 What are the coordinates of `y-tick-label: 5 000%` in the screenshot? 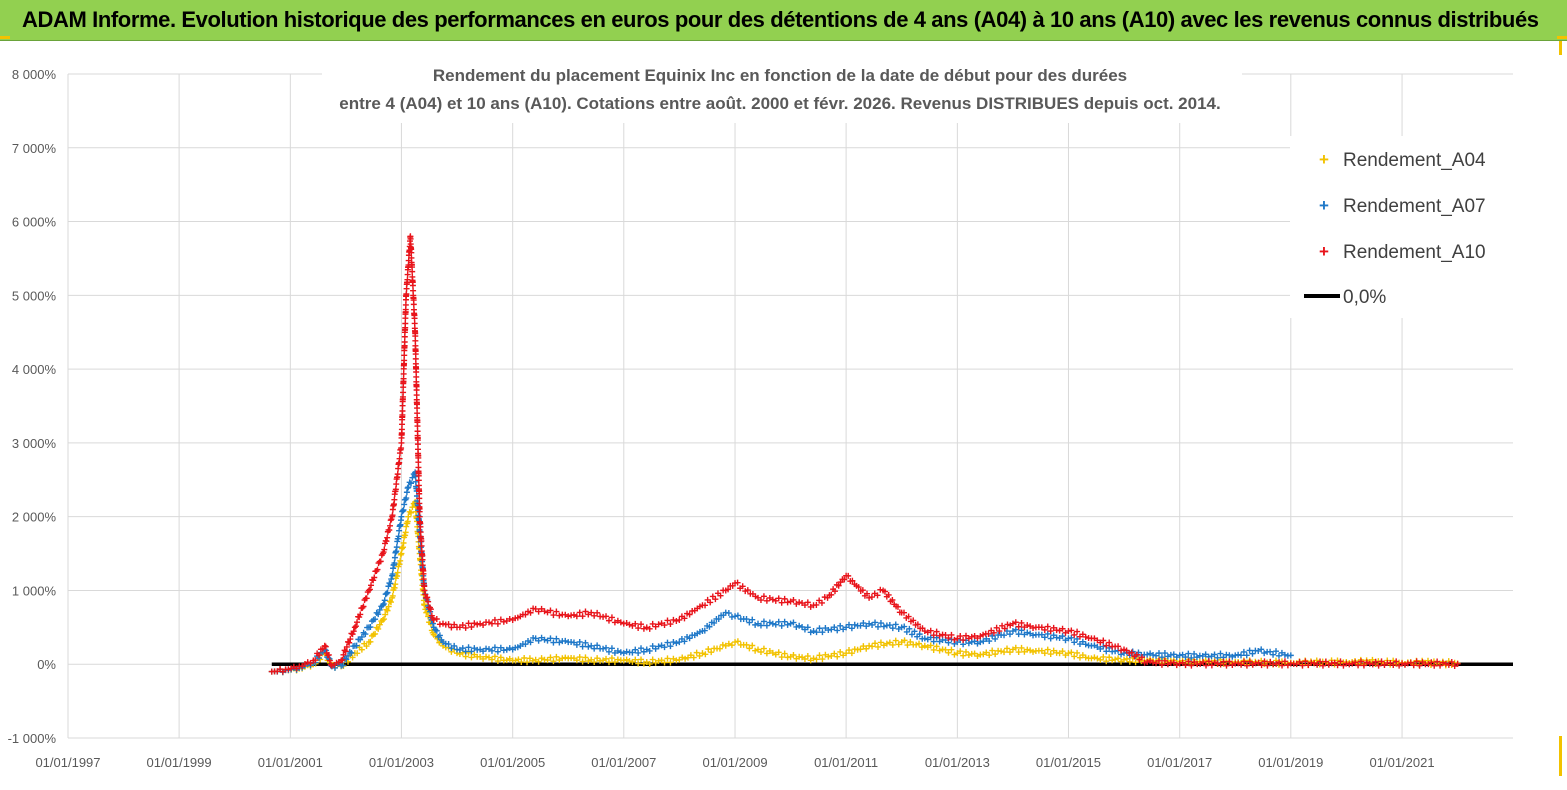 It's located at (34, 295).